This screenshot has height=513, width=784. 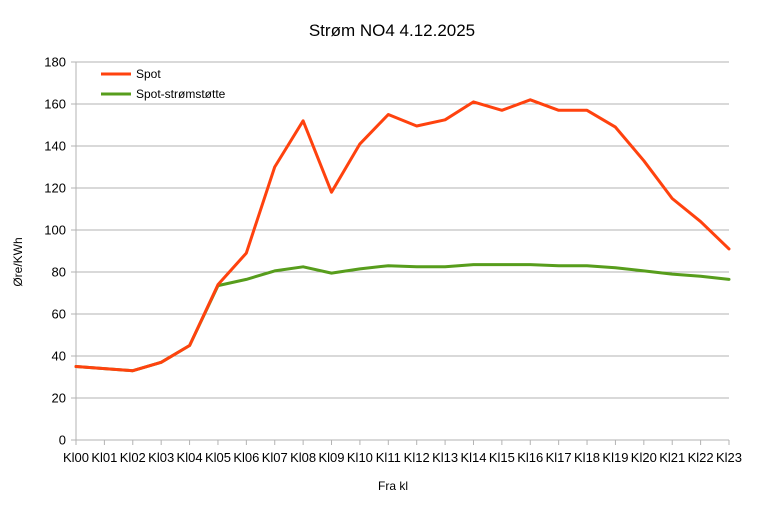 I want to click on x-tick-label: Kl20, so click(x=644, y=457).